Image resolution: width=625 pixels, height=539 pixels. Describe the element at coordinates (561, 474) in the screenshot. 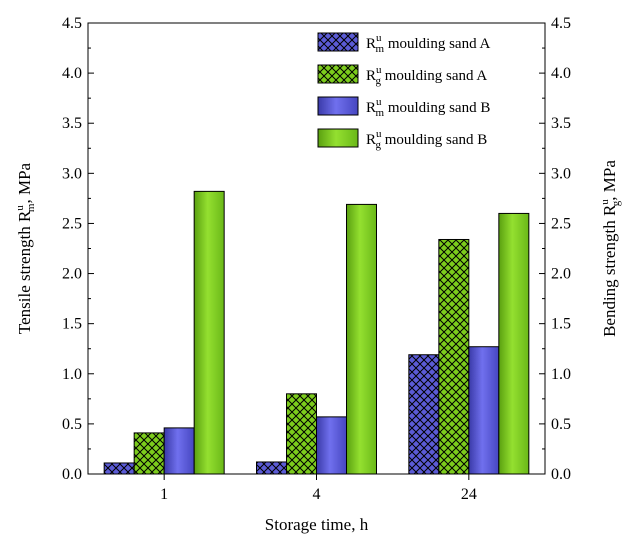

I see `right-y-tick-label: 0.0` at that location.